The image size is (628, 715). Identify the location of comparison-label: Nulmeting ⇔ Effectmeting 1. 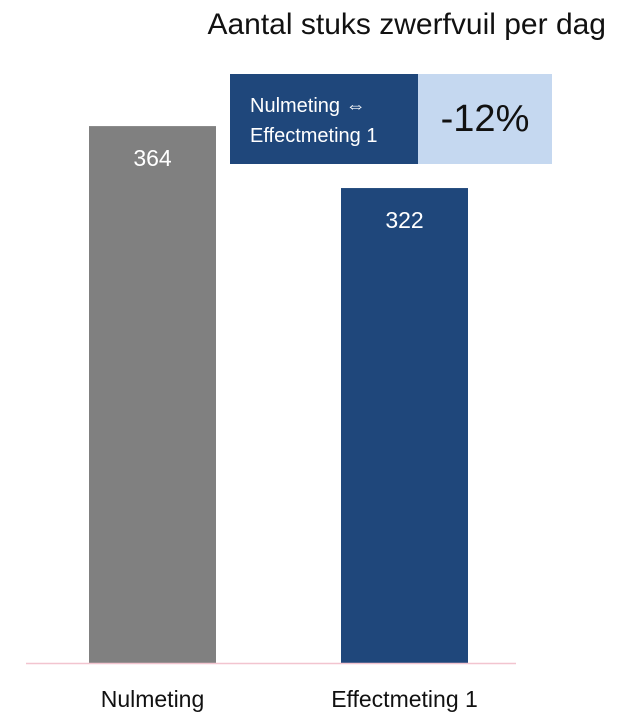
(324, 119).